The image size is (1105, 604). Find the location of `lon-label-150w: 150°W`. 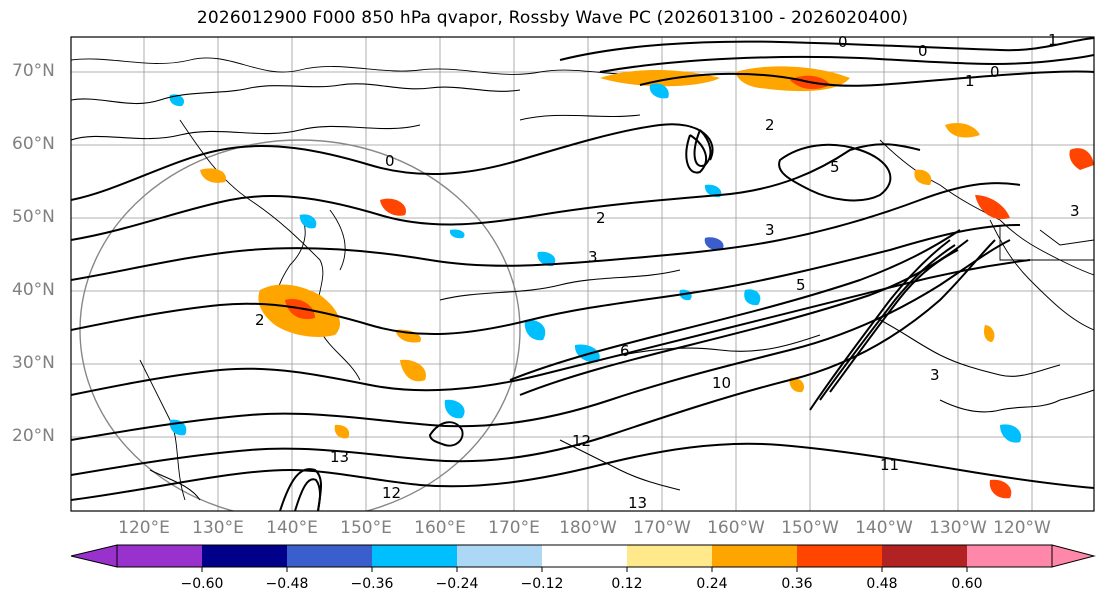

lon-label-150w: 150°W is located at coordinates (810, 528).